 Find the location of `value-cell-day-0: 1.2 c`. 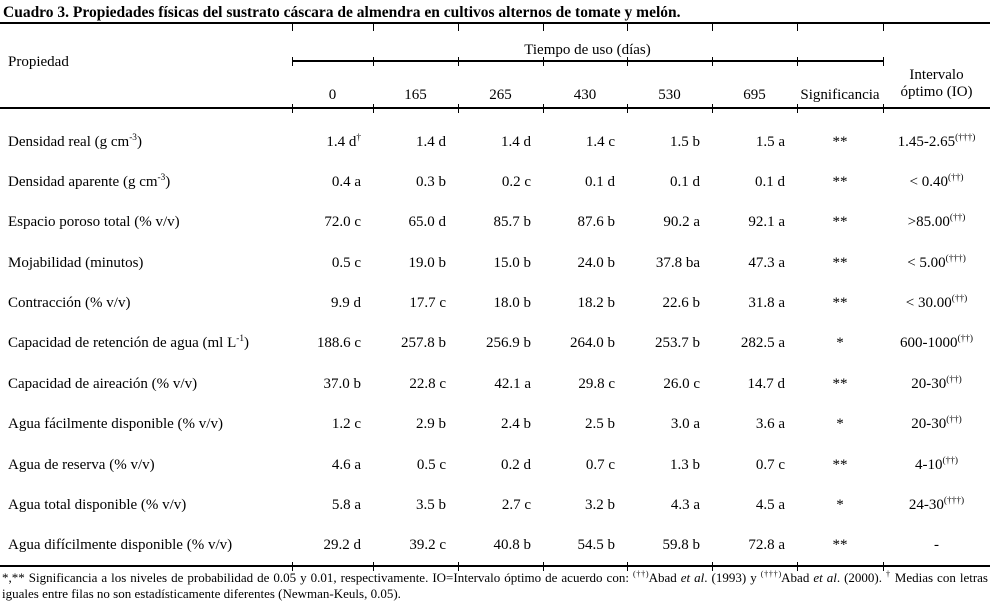

value-cell-day-0: 1.2 c is located at coordinates (346, 424).